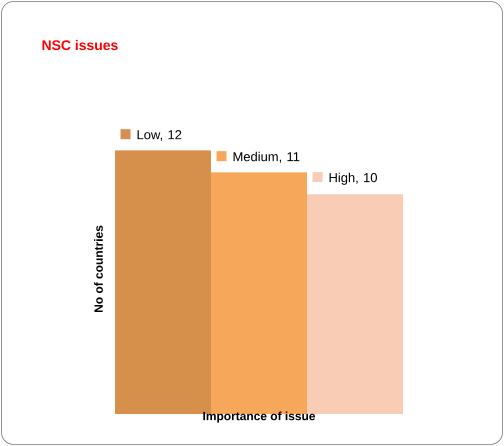  What do you see at coordinates (160, 135) in the screenshot?
I see `data-label: Low, 12` at bounding box center [160, 135].